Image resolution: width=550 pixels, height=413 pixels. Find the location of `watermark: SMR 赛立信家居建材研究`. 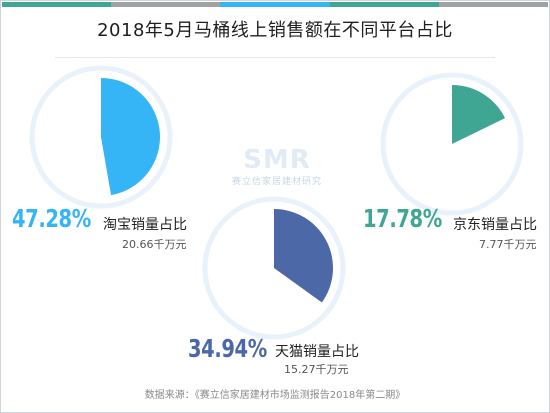

watermark: SMR 赛立信家居建材研究 is located at coordinates (277, 166).